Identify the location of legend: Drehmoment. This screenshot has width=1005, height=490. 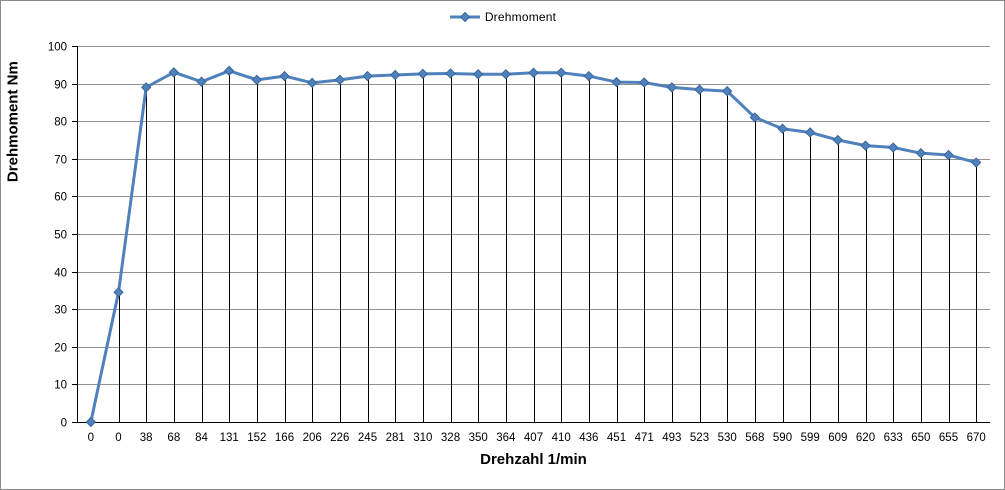
(502, 17).